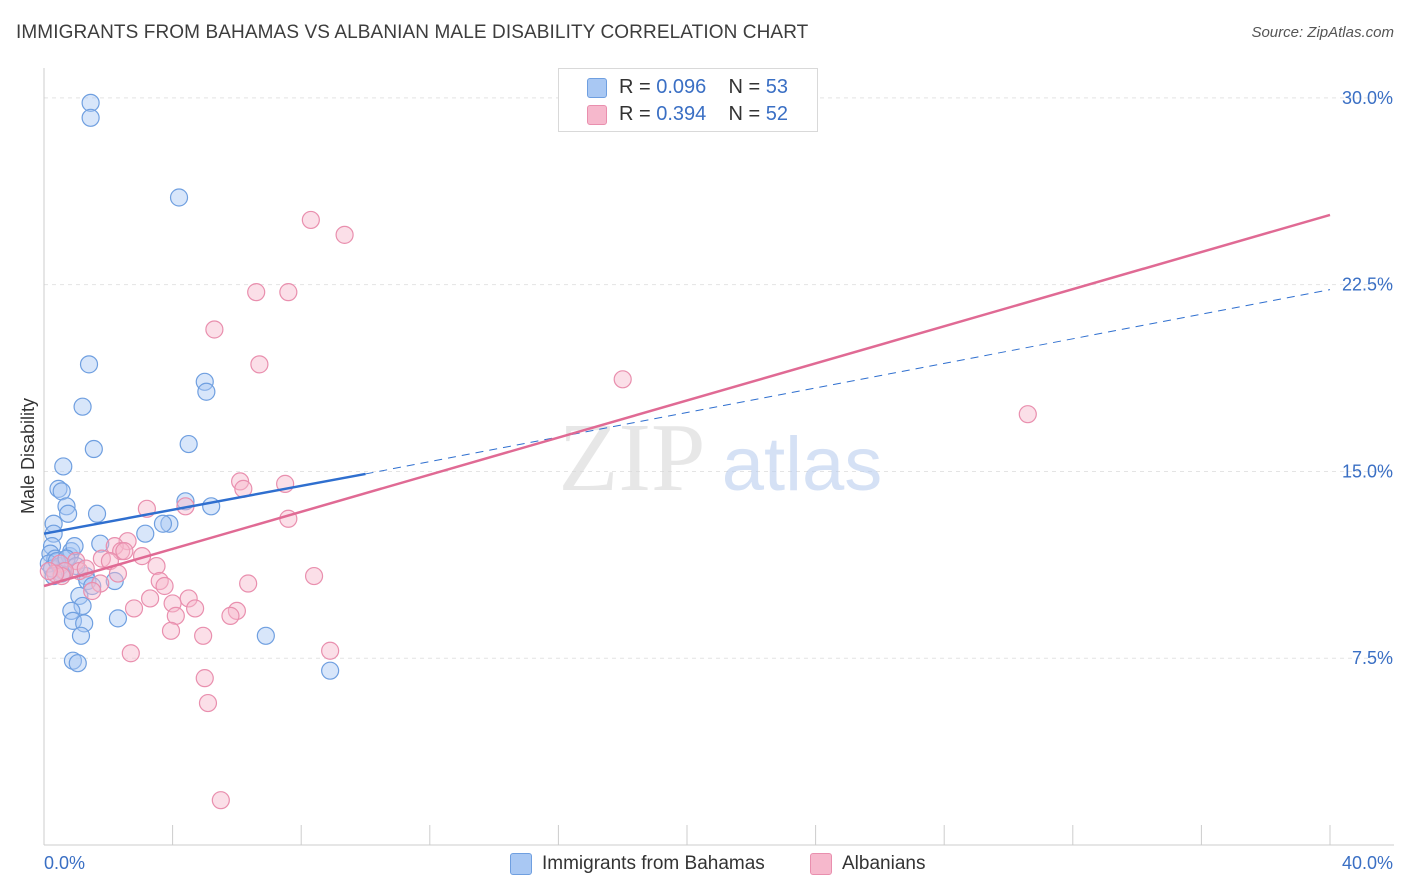 This screenshot has height=892, width=1406. What do you see at coordinates (1322, 32) in the screenshot?
I see `source-label: Source: ZipAtlas.com` at bounding box center [1322, 32].